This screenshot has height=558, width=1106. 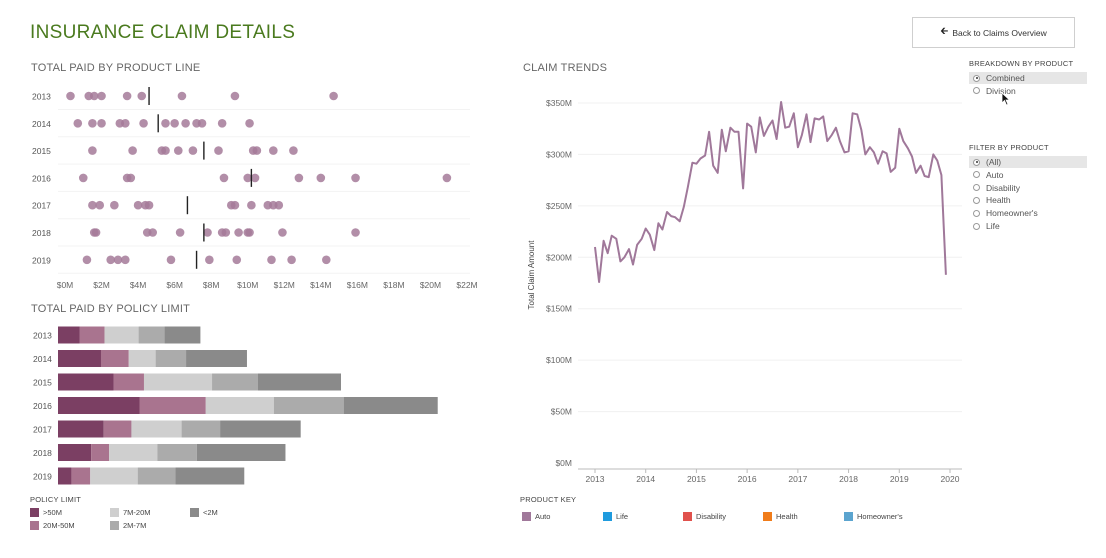 What do you see at coordinates (42, 453) in the screenshot?
I see `bar-row-label: 2018` at bounding box center [42, 453].